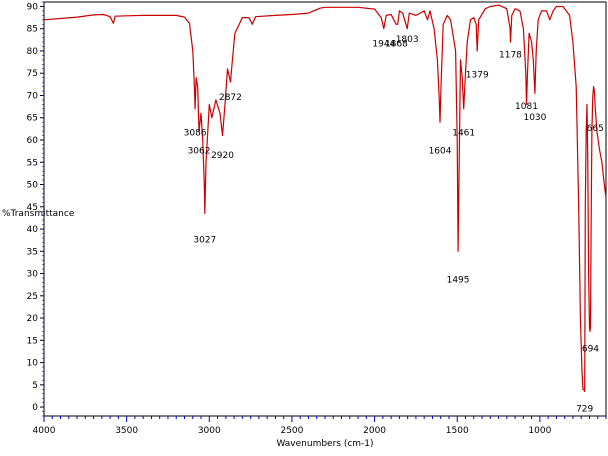 The height and width of the screenshot is (456, 608). I want to click on peak-label-694: 694, so click(590, 349).